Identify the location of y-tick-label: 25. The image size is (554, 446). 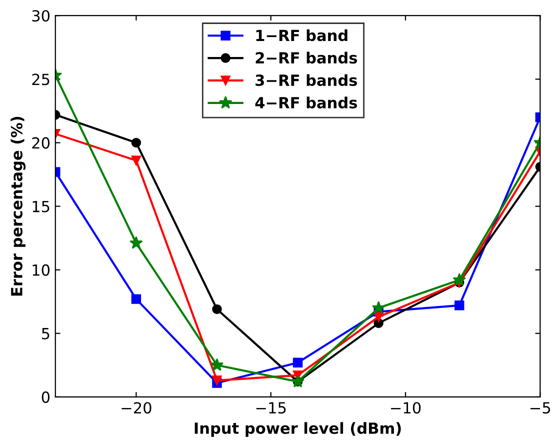
(41, 80).